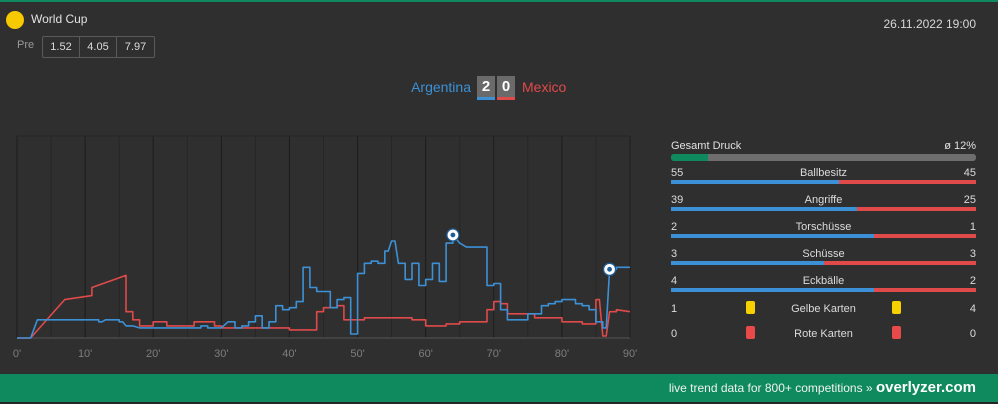 The width and height of the screenshot is (998, 404). I want to click on stat-away-value: 45, so click(969, 173).